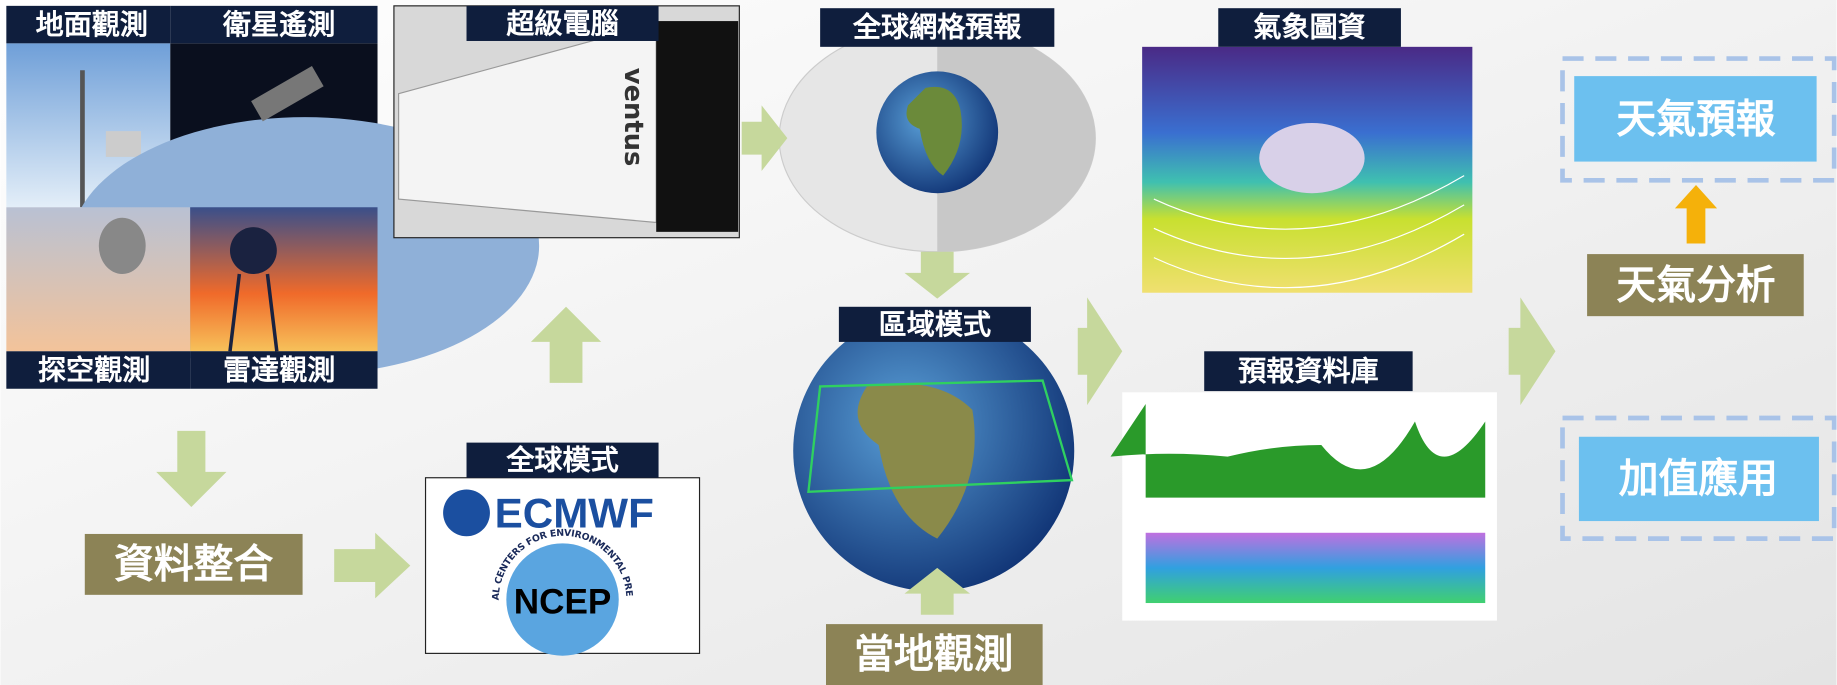 This screenshot has width=1837, height=685. Describe the element at coordinates (1016, 138) in the screenshot. I see `grid-shell-half` at that location.